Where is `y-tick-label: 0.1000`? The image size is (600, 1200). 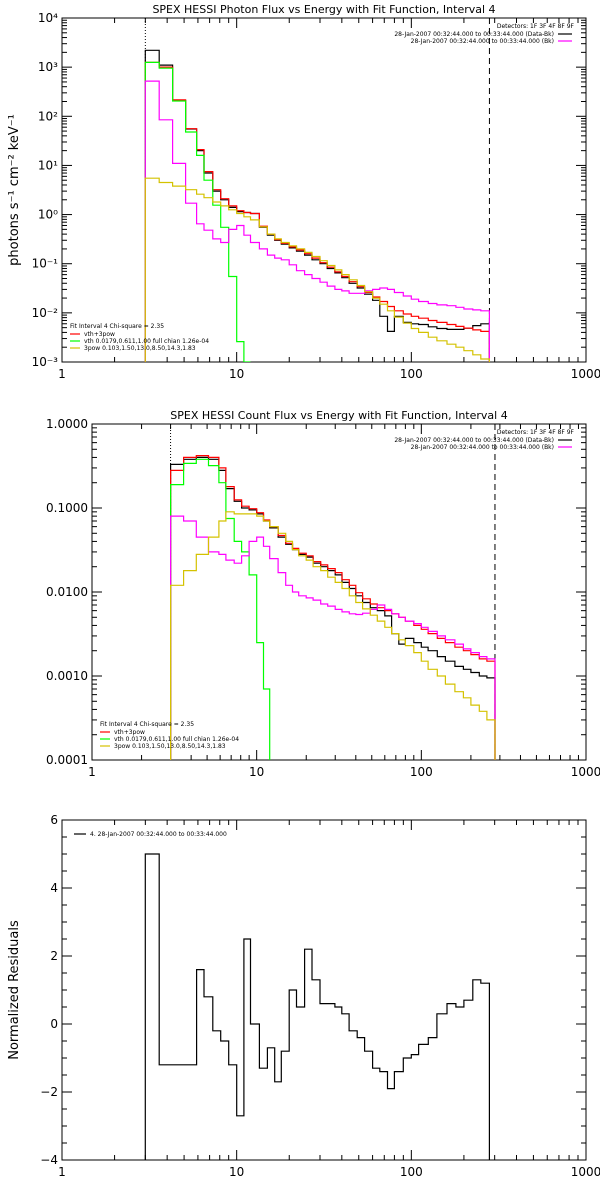 y-tick-label: 0.1000 is located at coordinates (67, 508).